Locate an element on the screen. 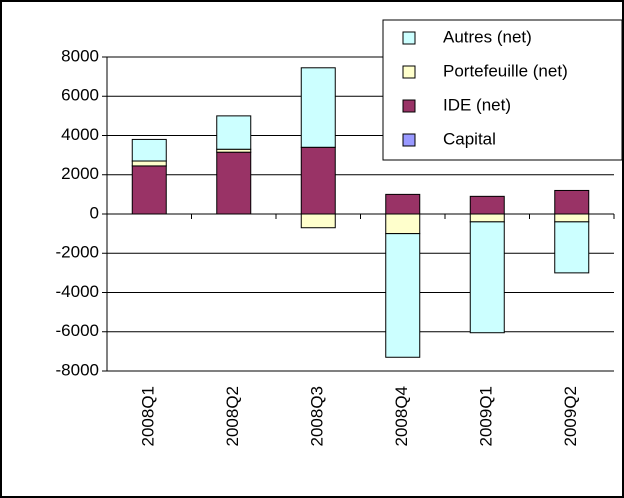 This screenshot has width=624, height=498. x-tick-label: 2009Q2 is located at coordinates (570, 416).